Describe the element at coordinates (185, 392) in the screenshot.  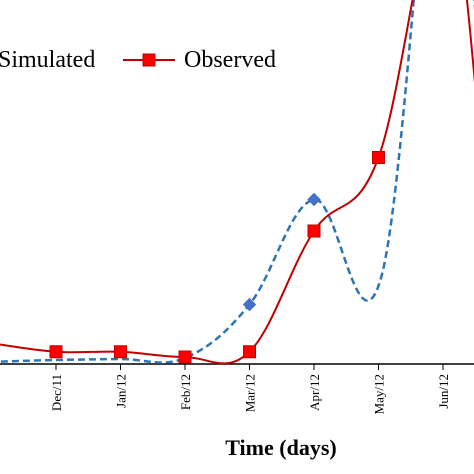
I see `x-tick-label: Feb/12` at that location.